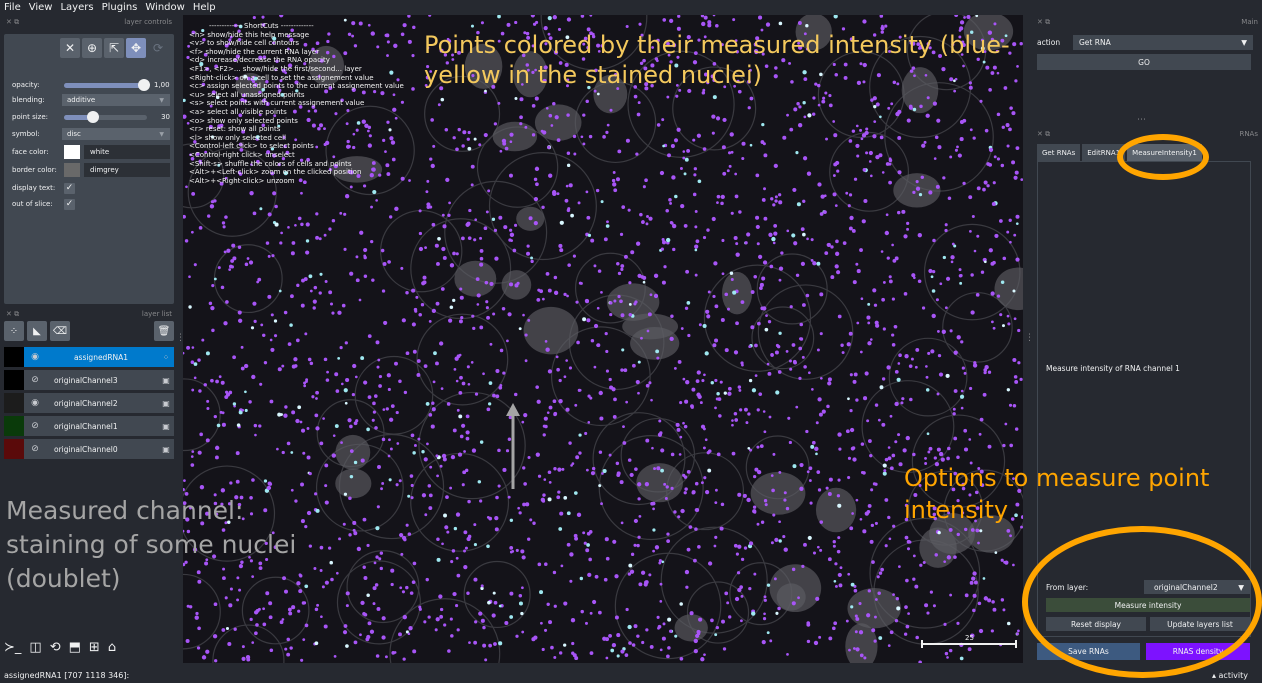  I want to click on face-color-swatch, so click(72, 152).